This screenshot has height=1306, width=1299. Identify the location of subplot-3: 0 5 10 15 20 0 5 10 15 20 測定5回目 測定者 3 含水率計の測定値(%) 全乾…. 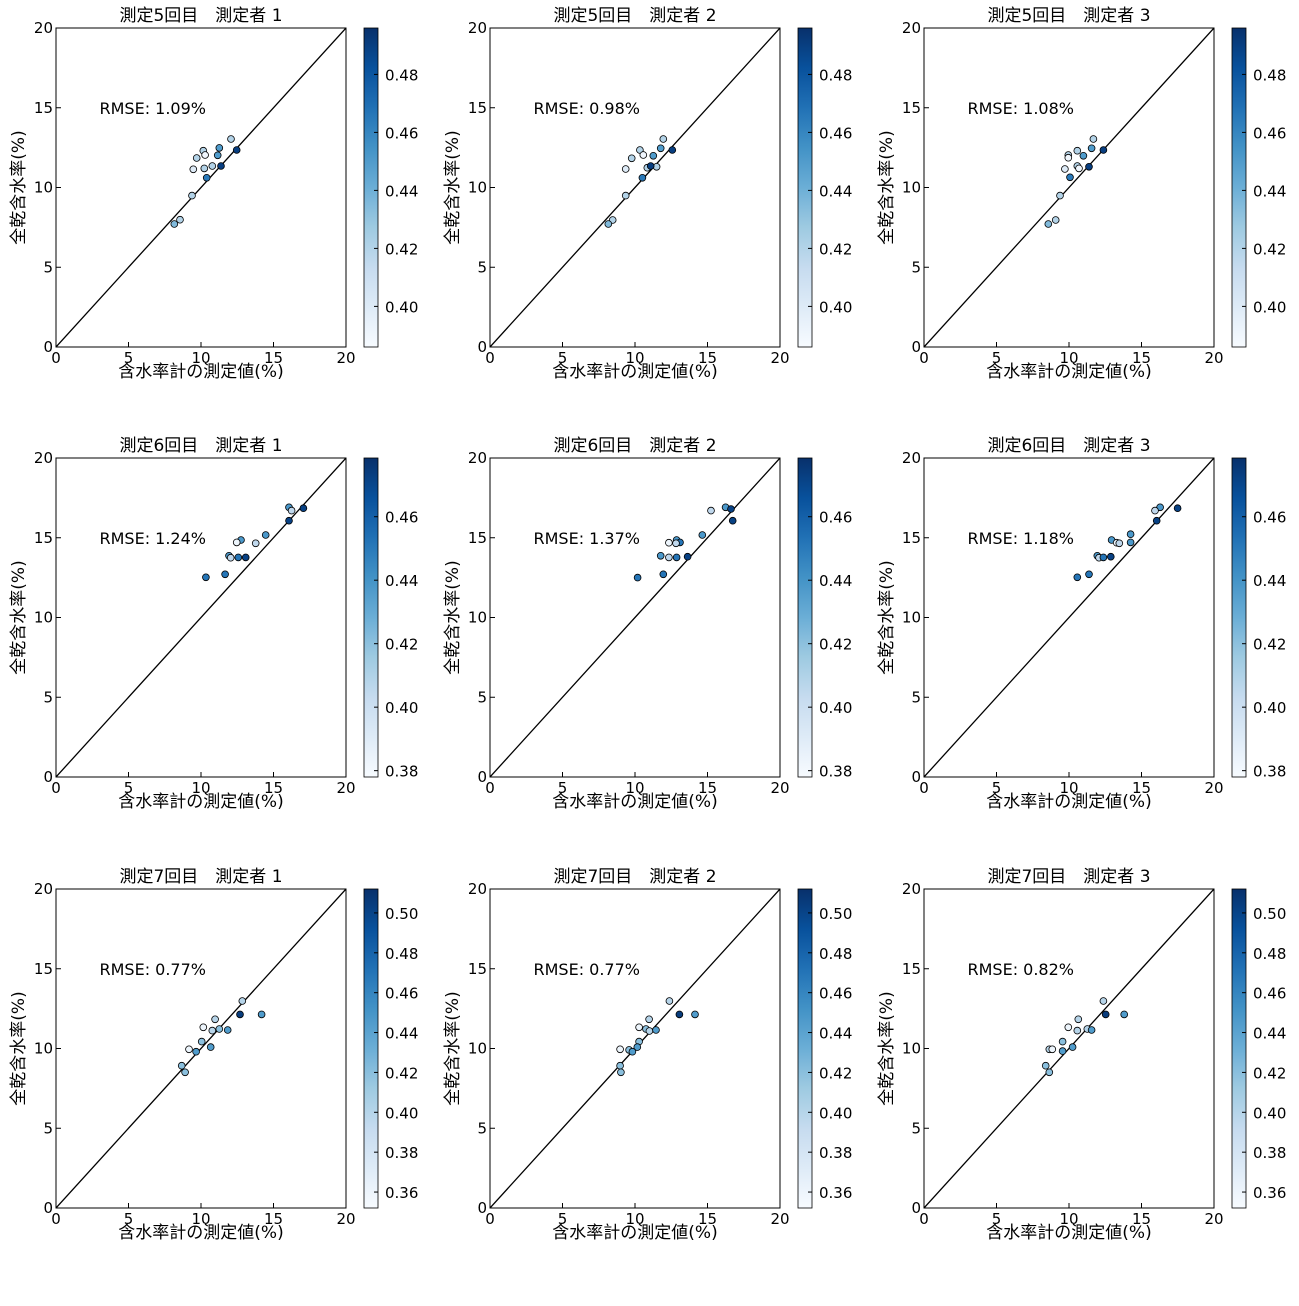
(1081, 194).